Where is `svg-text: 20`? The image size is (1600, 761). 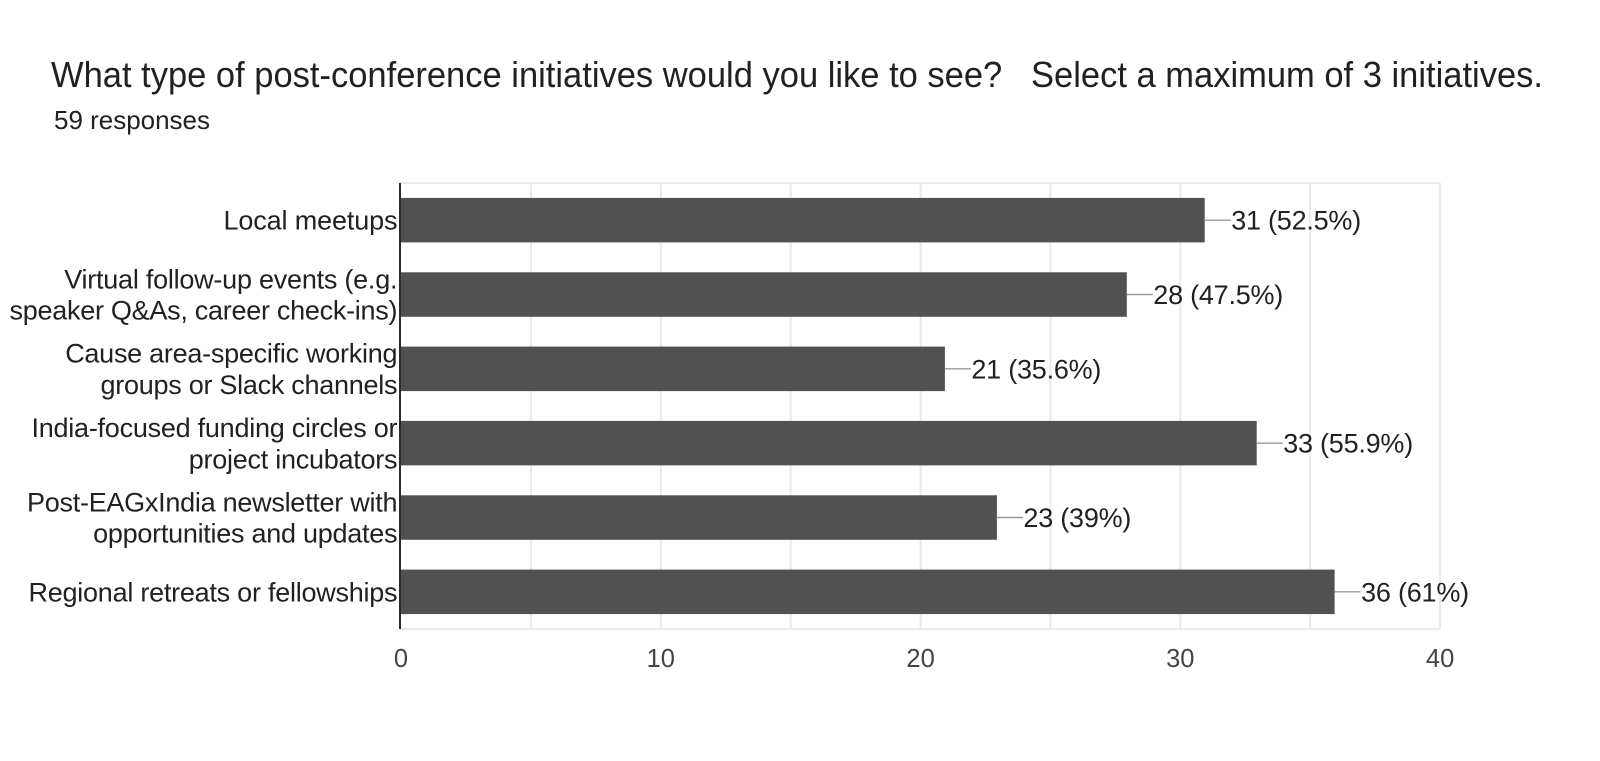 svg-text: 20 is located at coordinates (920, 659).